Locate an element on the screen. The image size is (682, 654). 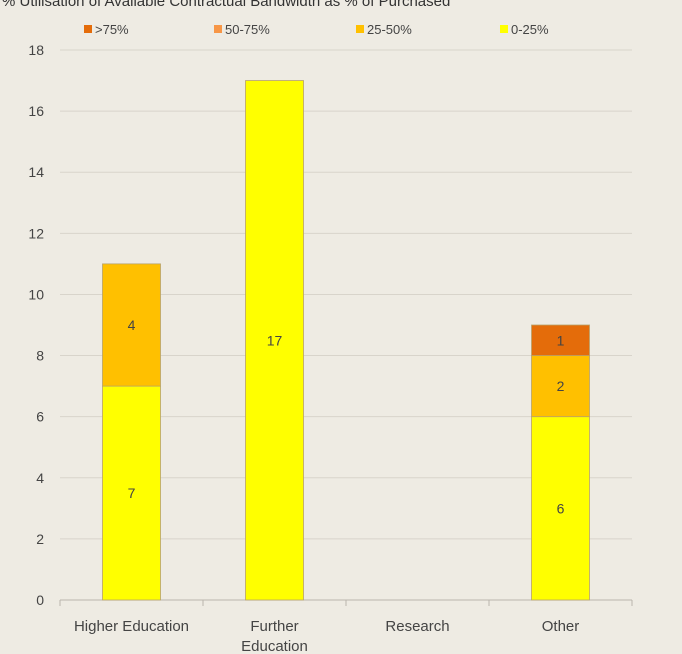
legend-label: 0-25% is located at coordinates (530, 29).